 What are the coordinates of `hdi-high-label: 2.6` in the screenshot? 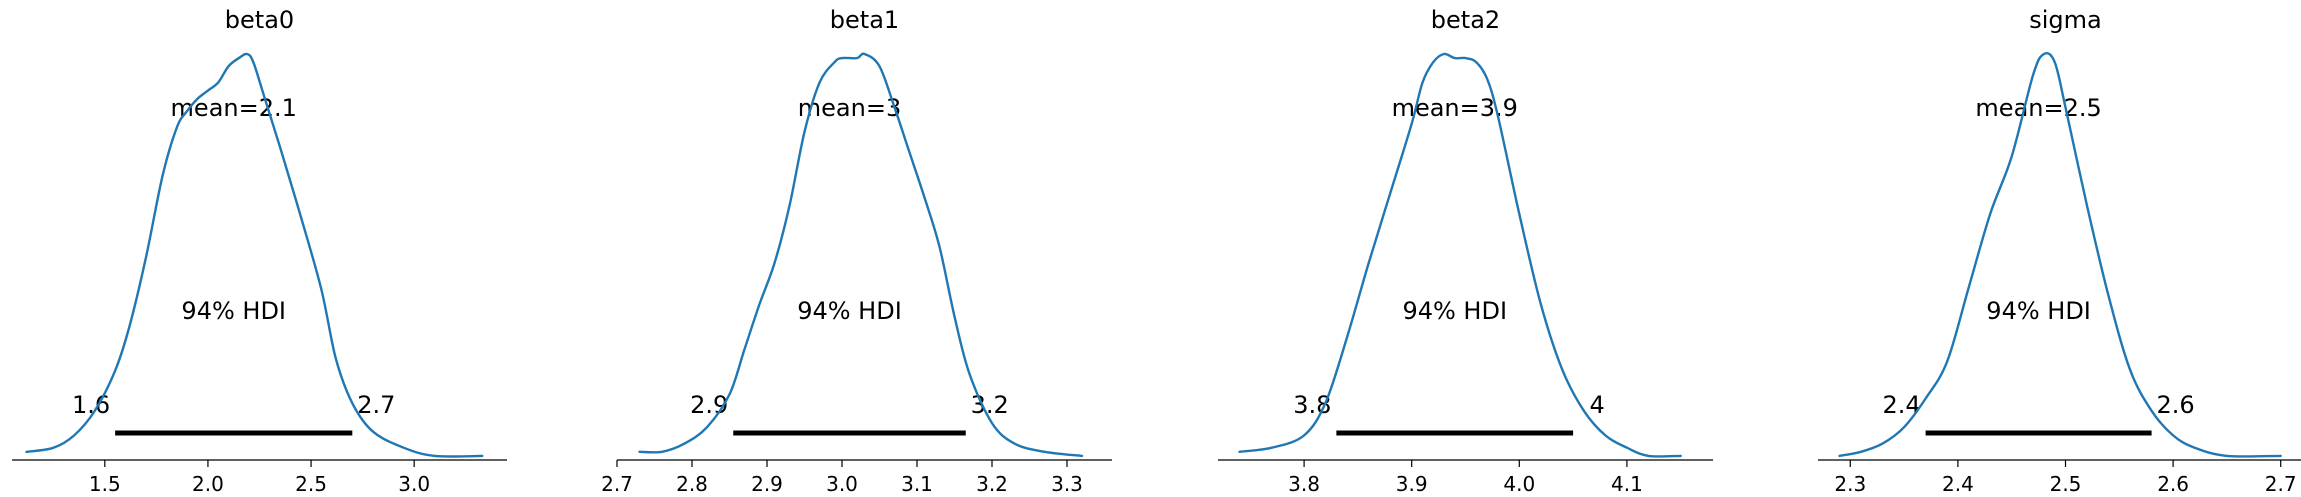 It's located at (2176, 405).